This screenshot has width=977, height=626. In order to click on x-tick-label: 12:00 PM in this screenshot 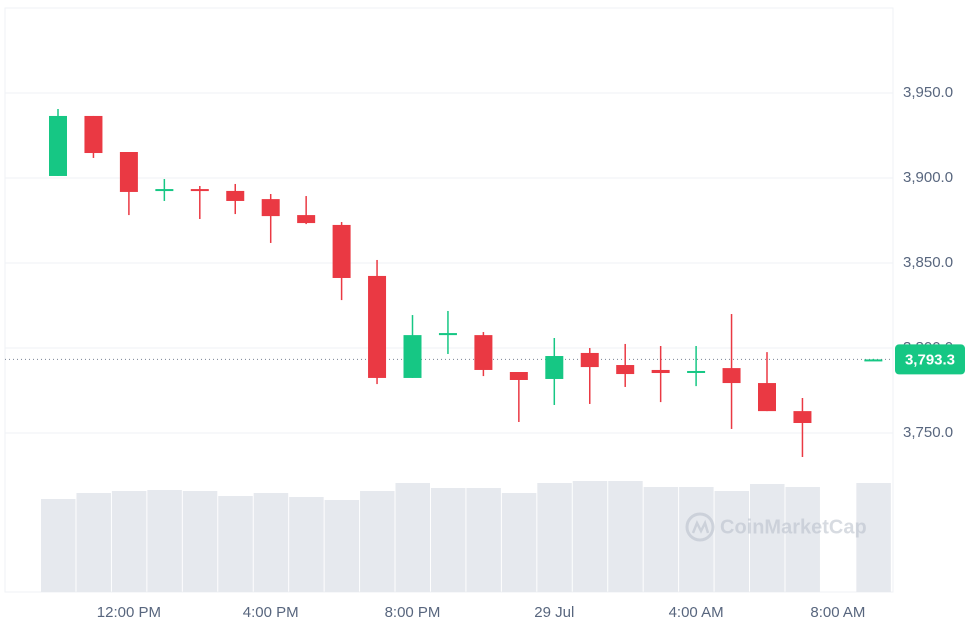, I will do `click(129, 612)`.